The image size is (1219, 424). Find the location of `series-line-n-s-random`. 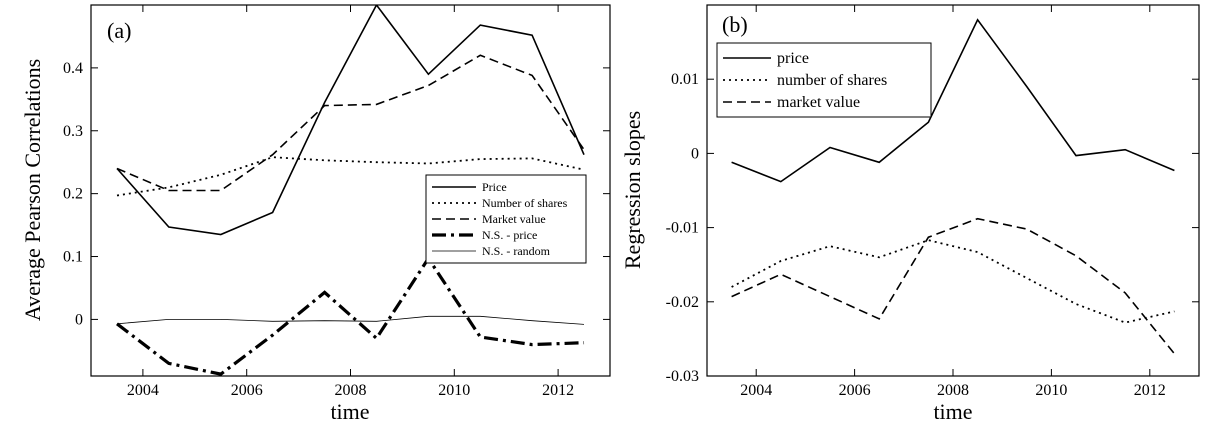

series-line-n-s-random is located at coordinates (350, 320).